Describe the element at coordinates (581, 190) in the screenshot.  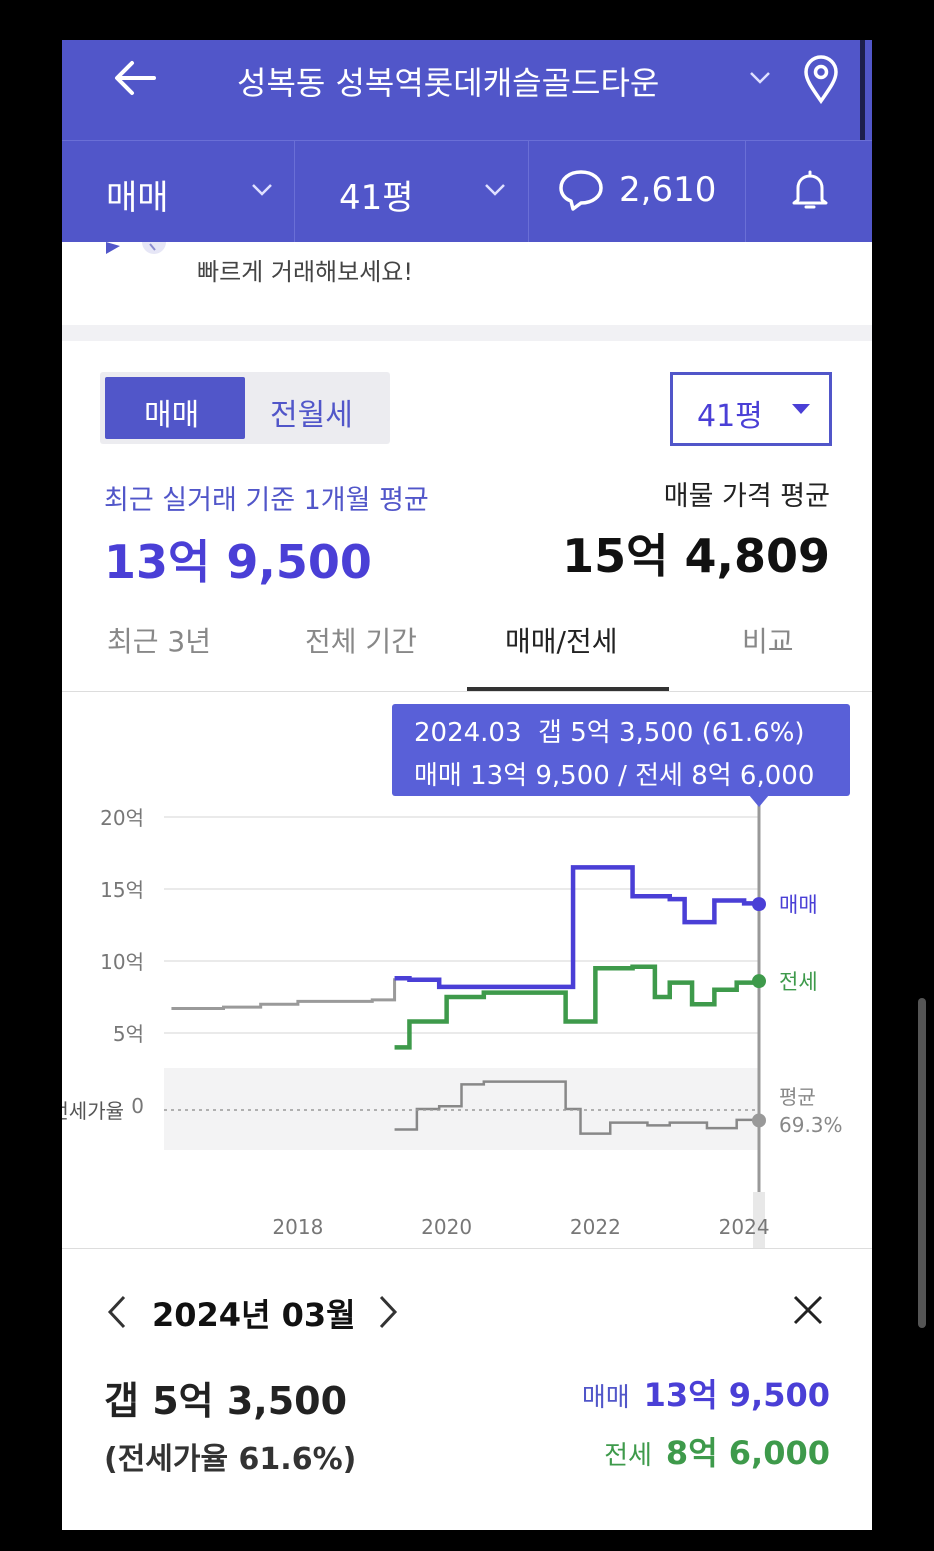
I see `speech-bubble-icon` at that location.